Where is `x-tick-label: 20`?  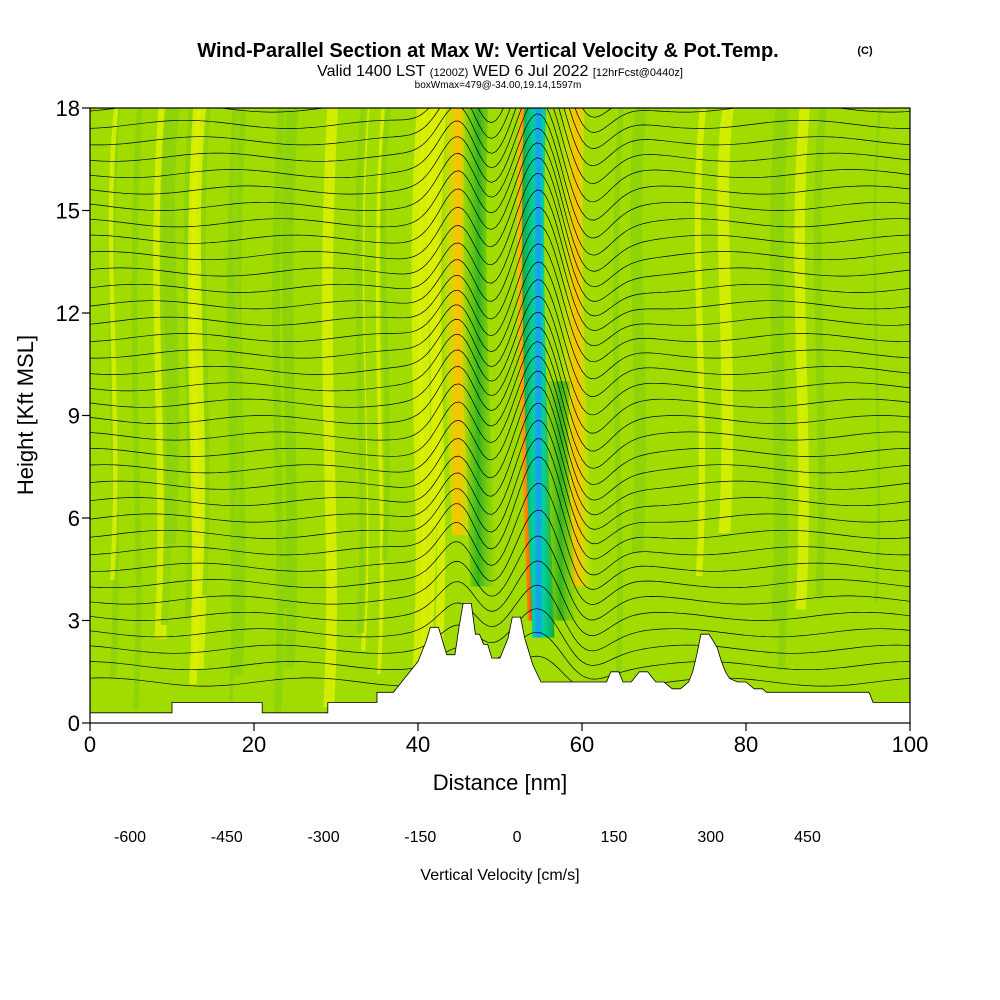 x-tick-label: 20 is located at coordinates (254, 744).